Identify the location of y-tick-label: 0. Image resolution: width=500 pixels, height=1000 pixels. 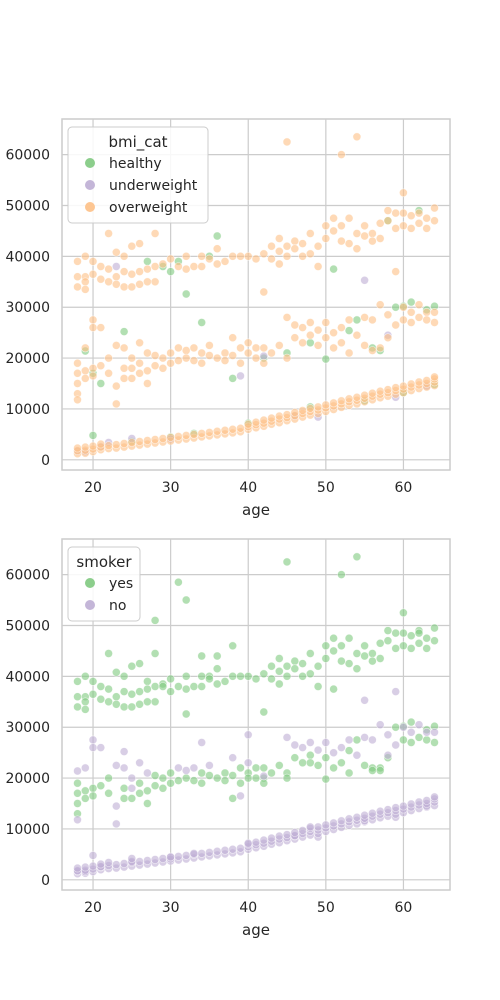
(45, 461).